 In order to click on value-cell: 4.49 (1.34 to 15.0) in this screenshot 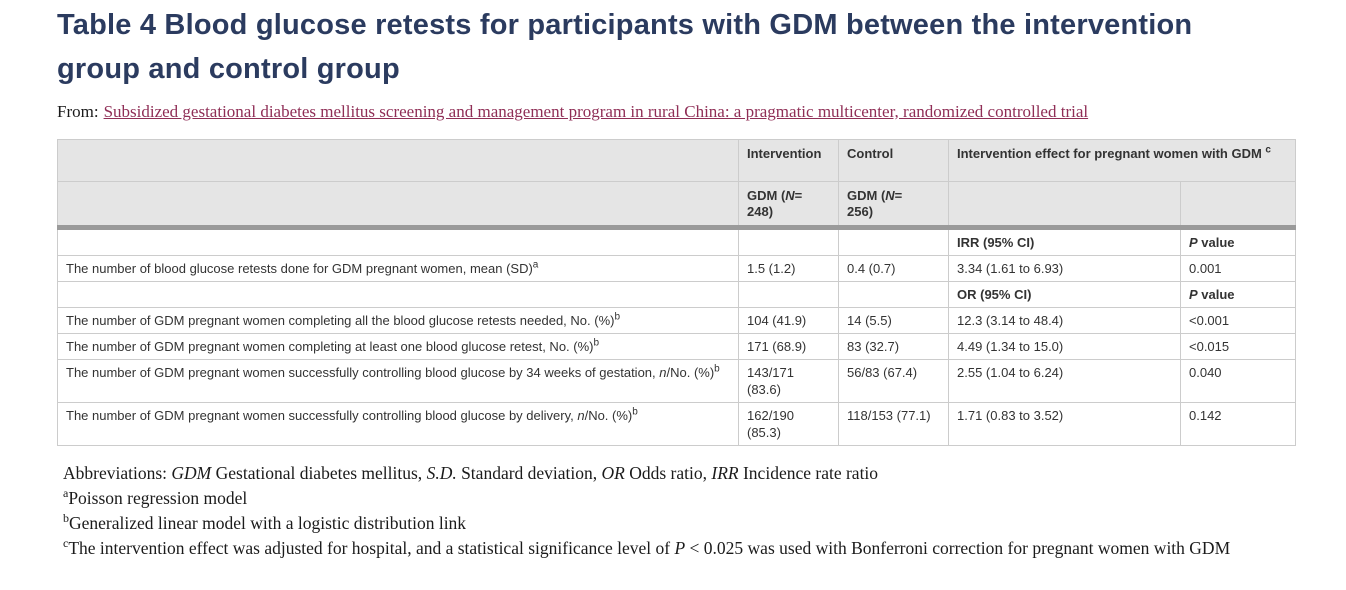, I will do `click(1064, 346)`.